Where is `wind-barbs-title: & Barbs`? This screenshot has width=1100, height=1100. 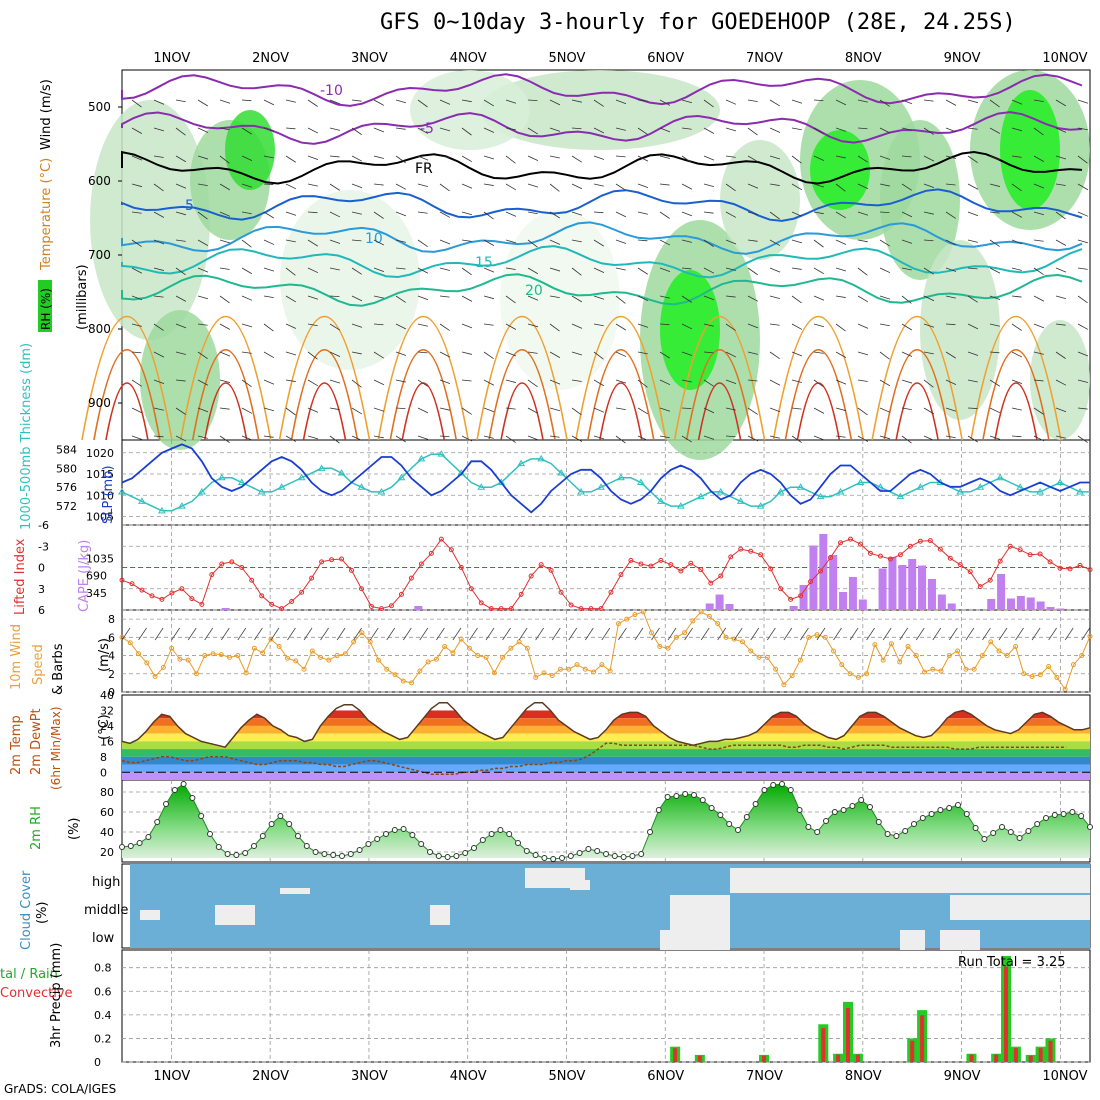
wind-barbs-title: & Barbs is located at coordinates (58, 669).